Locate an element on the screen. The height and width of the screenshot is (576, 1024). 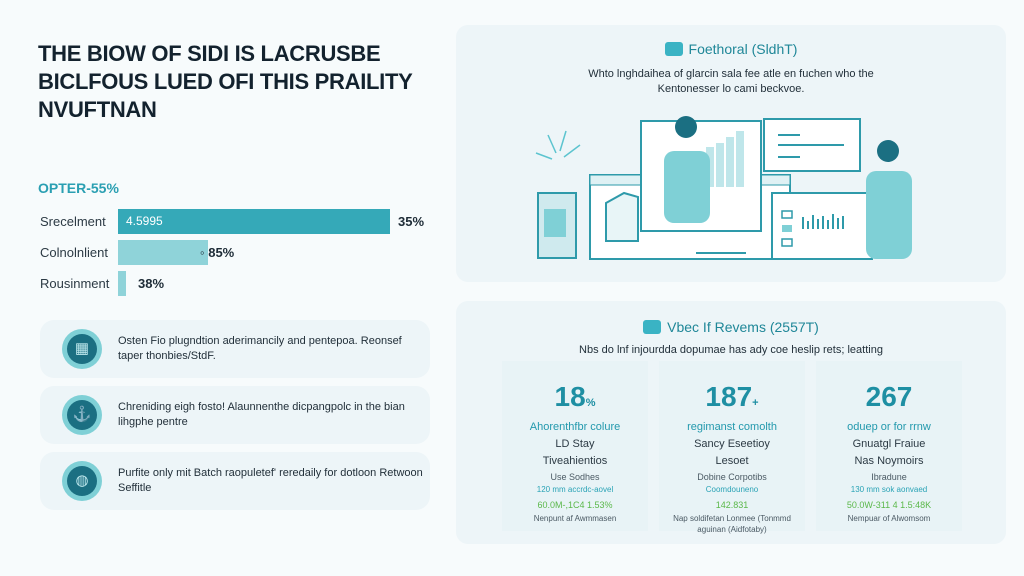
stat-number: 18 is located at coordinates (570, 396).